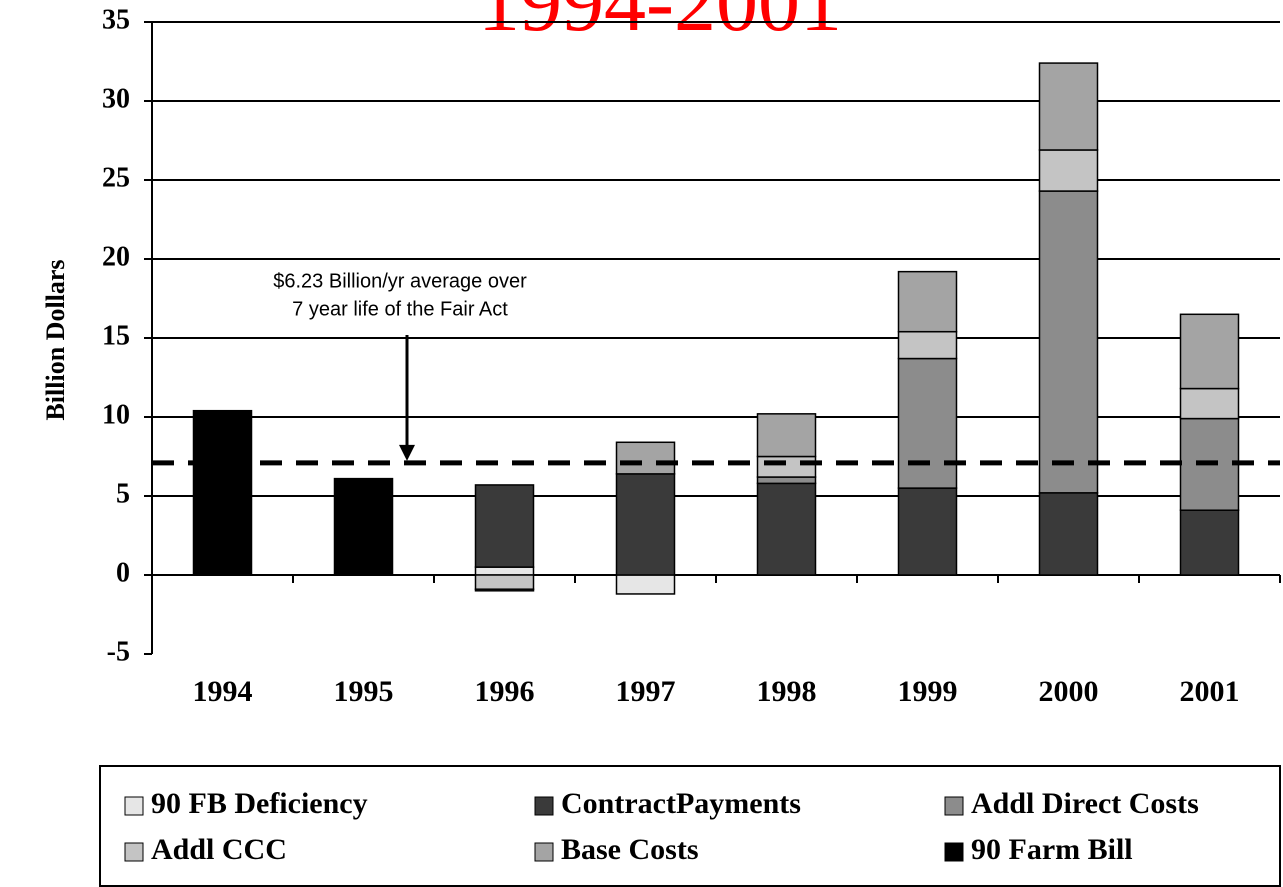  I want to click on x-tick-label: 1995, so click(364, 691).